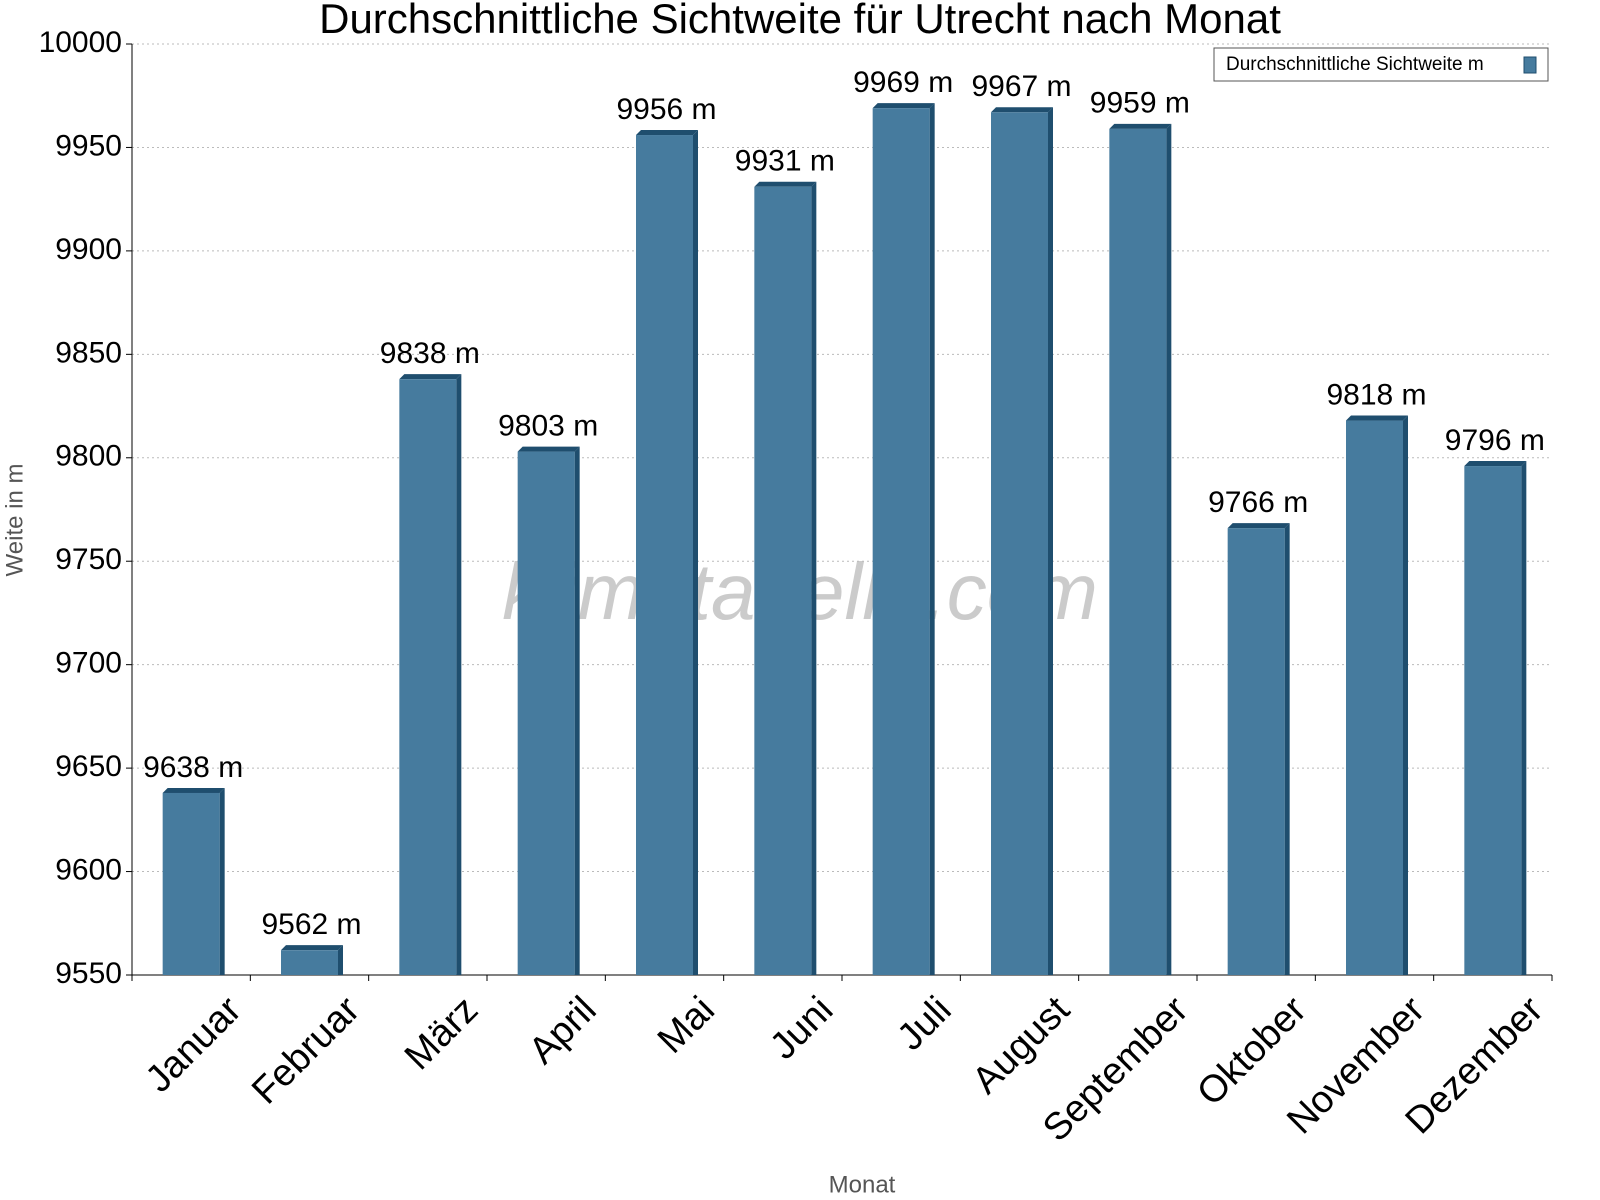 The width and height of the screenshot is (1600, 1200). I want to click on legend-box, so click(1381, 64).